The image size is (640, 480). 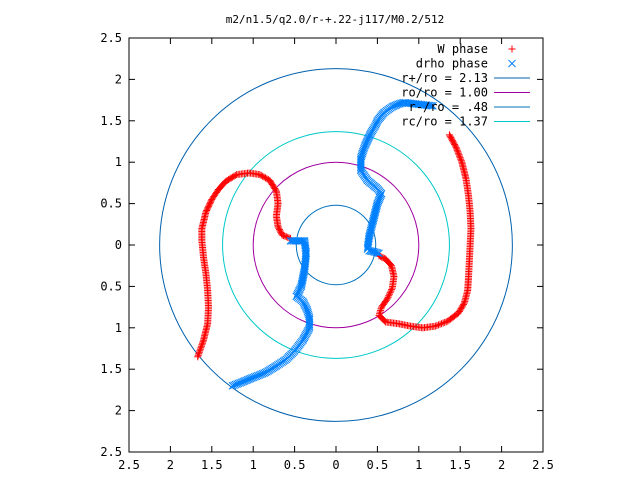 What do you see at coordinates (418, 465) in the screenshot?
I see `x-tick-label: 1` at bounding box center [418, 465].